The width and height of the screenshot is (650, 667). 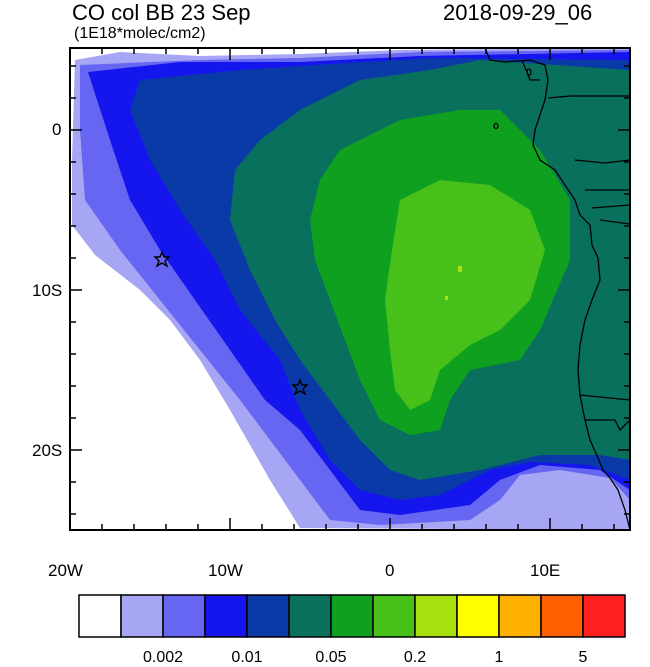 I want to click on y-tick-label-0: 0, so click(x=57, y=129).